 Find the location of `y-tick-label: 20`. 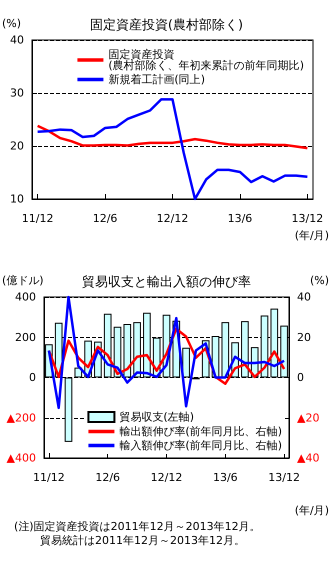

y-tick-label: 20 is located at coordinates (17, 146).